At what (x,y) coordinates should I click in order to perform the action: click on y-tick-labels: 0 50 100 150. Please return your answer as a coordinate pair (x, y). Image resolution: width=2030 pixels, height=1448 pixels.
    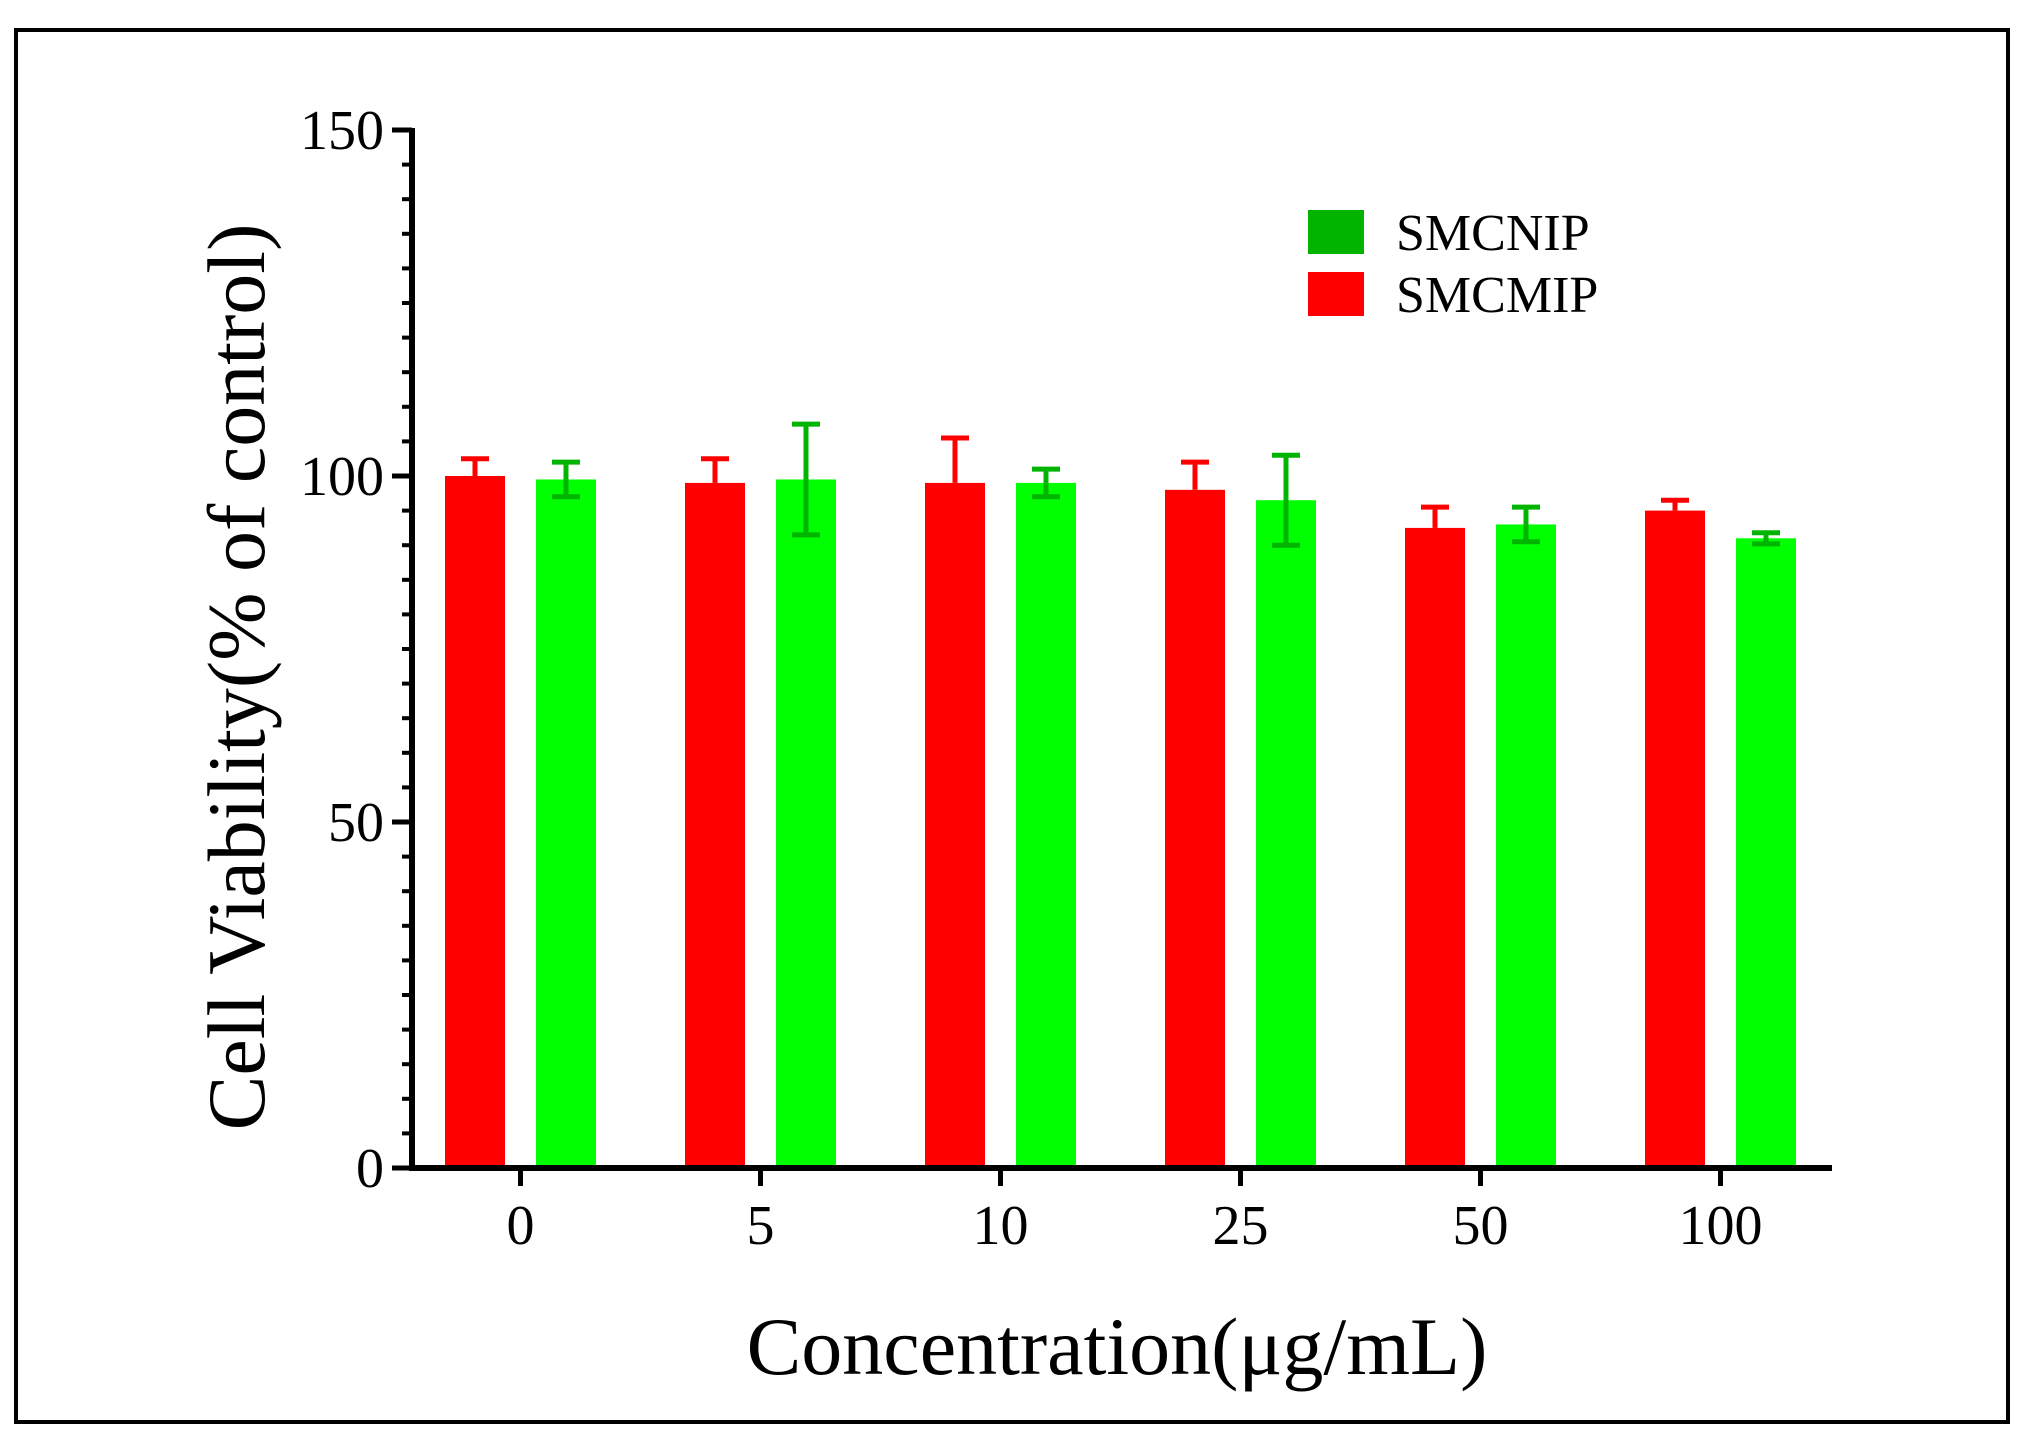
    Looking at the image, I should click on (342, 650).